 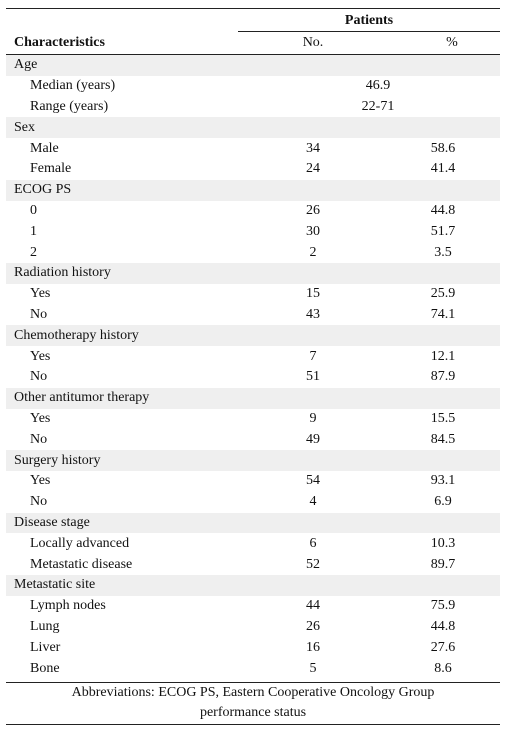 What do you see at coordinates (313, 439) in the screenshot?
I see `count: 49` at bounding box center [313, 439].